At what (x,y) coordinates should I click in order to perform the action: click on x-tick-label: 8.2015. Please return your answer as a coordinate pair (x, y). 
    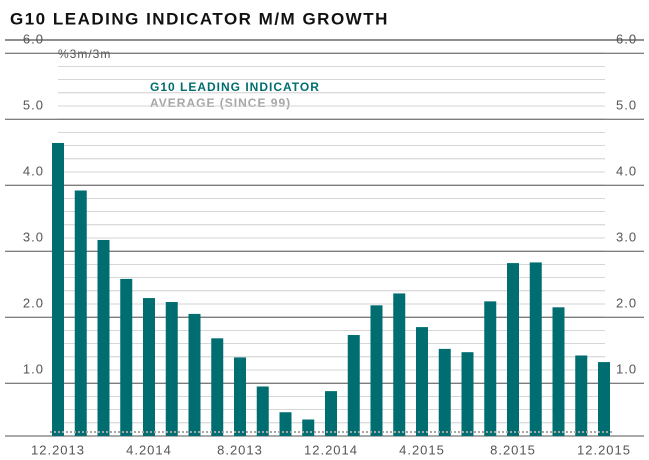
    Looking at the image, I should click on (513, 449).